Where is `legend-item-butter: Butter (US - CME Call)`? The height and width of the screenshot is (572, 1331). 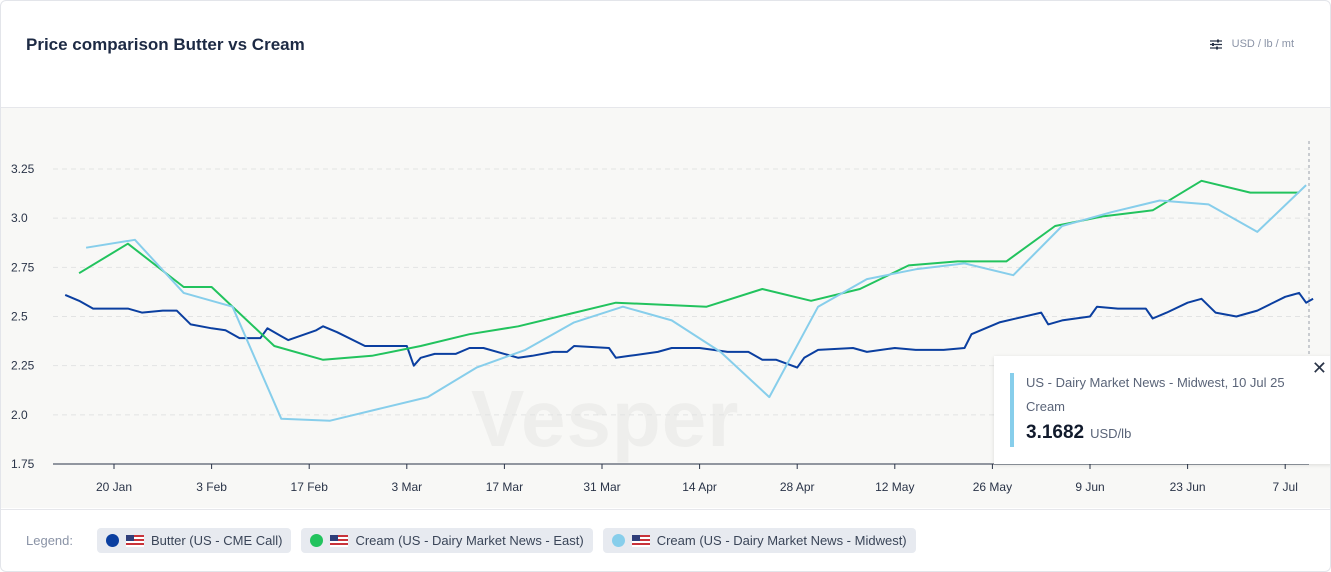
legend-item-butter: Butter (US - CME Call) is located at coordinates (194, 540).